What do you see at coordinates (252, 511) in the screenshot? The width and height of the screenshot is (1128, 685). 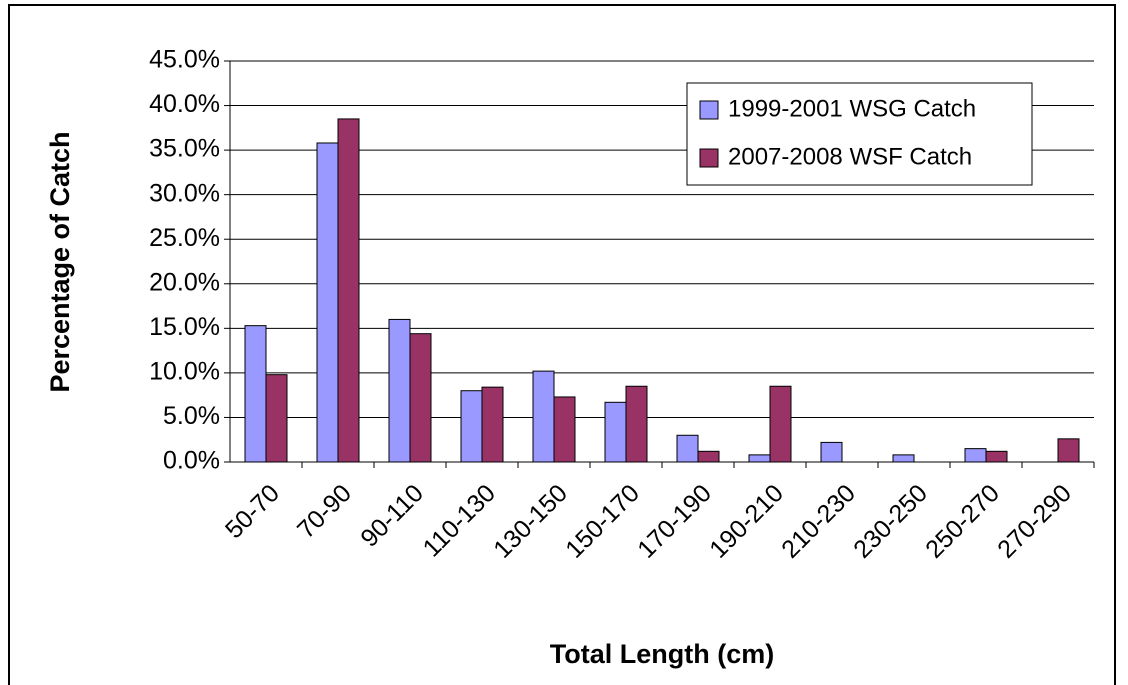 I see `x-tick-label: 50-70` at bounding box center [252, 511].